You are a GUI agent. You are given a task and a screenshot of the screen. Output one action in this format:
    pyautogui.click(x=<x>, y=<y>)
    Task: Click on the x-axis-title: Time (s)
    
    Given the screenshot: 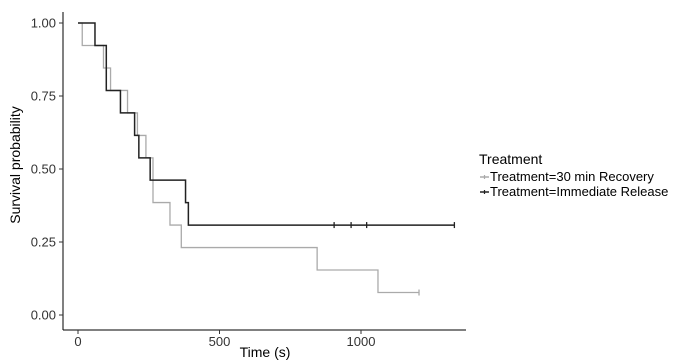 What is the action you would take?
    pyautogui.click(x=265, y=352)
    